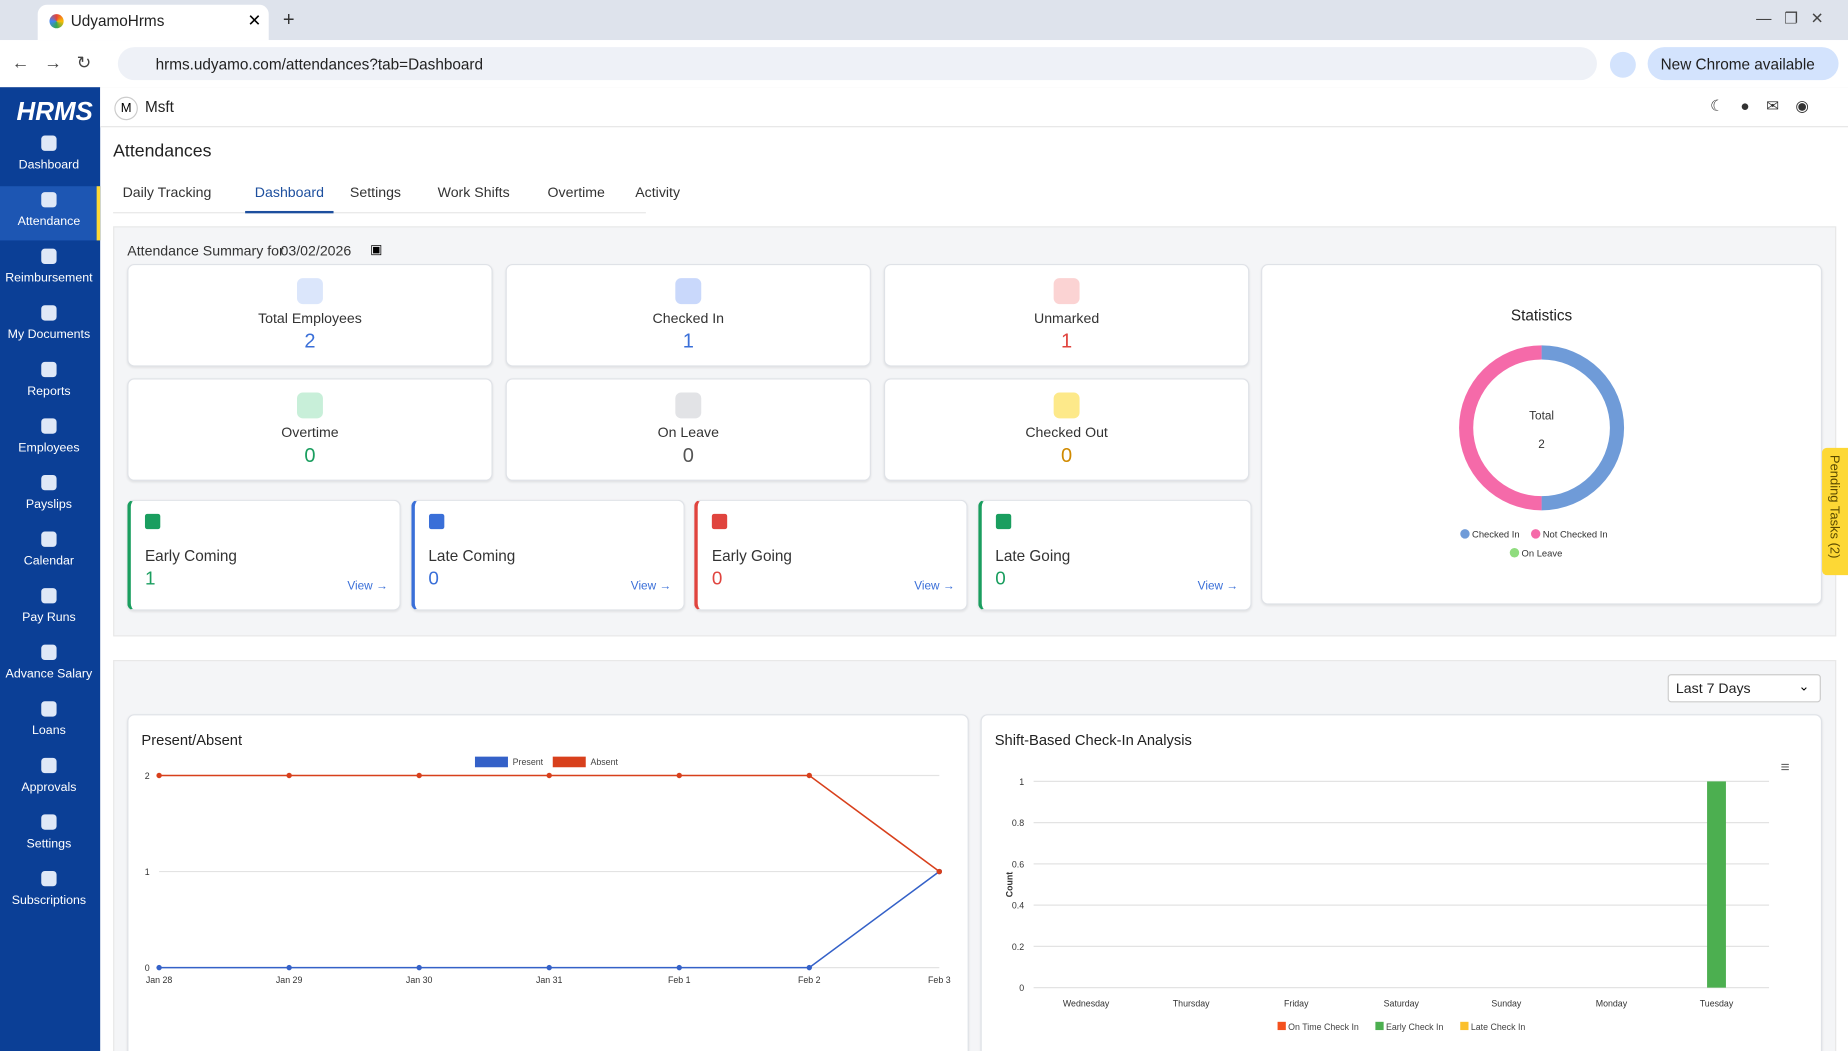  I want to click on calendar-icon: ▣, so click(376, 249).